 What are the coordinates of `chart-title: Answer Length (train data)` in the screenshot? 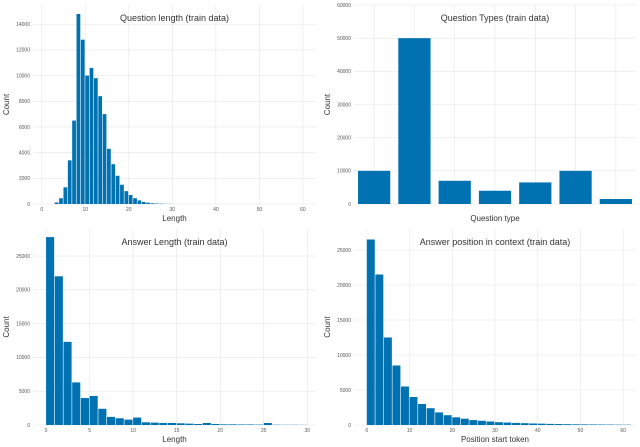 It's located at (174, 242).